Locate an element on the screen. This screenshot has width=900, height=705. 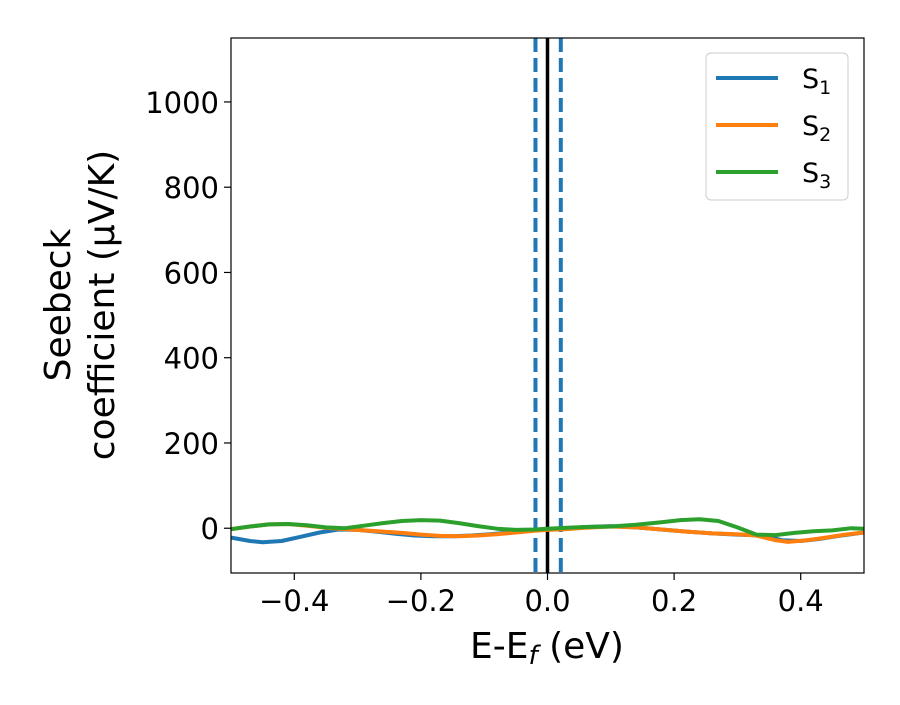
series-lines is located at coordinates (547, 531).